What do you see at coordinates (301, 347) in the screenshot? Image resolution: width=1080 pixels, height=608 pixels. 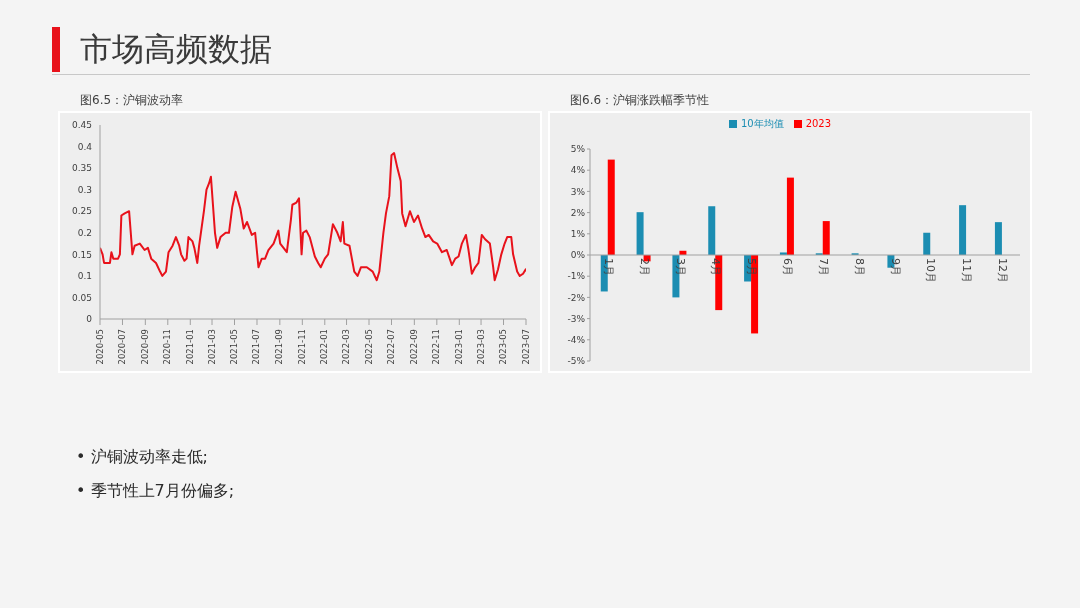 I see `x-tick-label: 2021-11` at bounding box center [301, 347].